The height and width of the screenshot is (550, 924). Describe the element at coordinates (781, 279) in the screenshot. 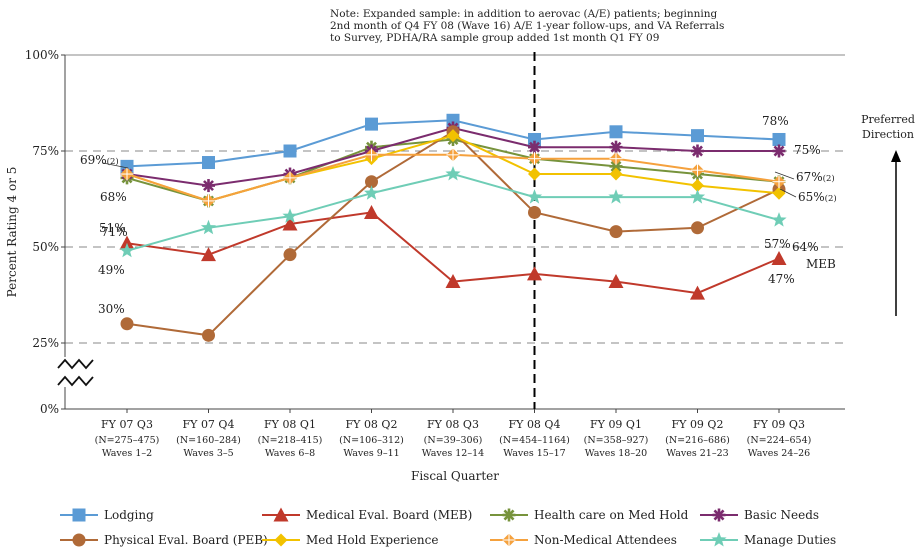

I see `data-label: 47%` at that location.